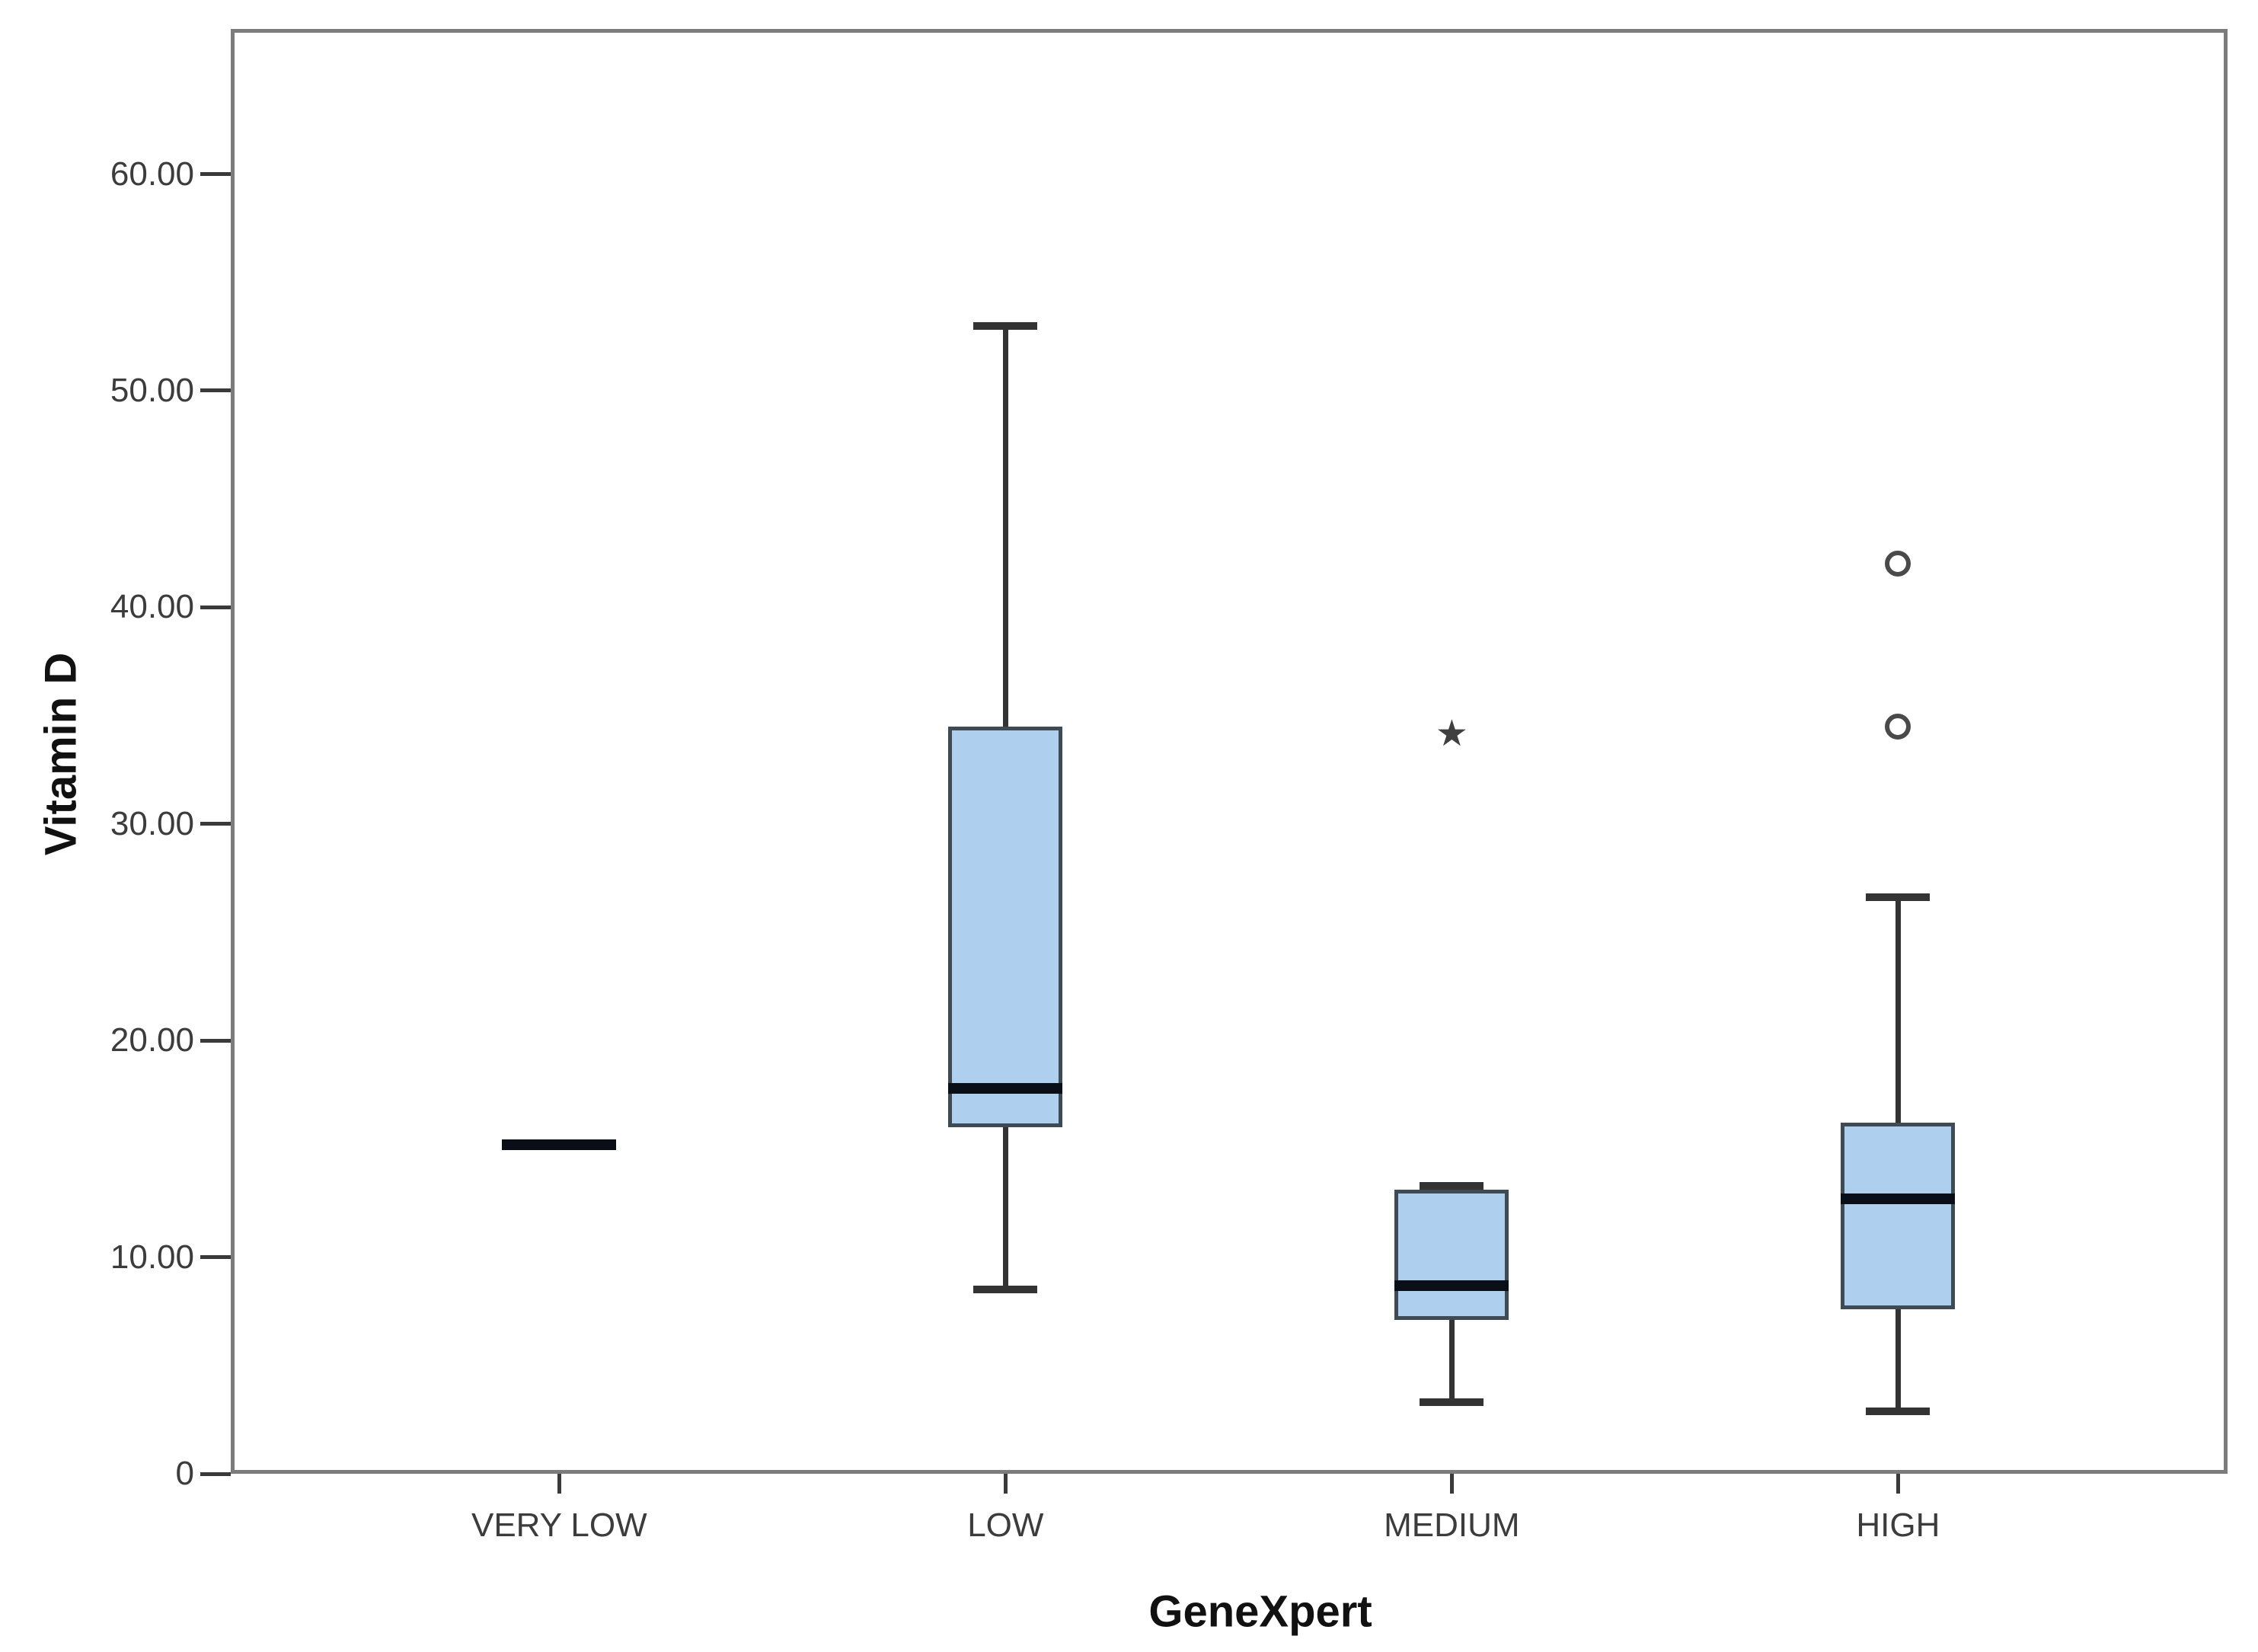  I want to click on y-tick-label: 0, so click(184, 1473).